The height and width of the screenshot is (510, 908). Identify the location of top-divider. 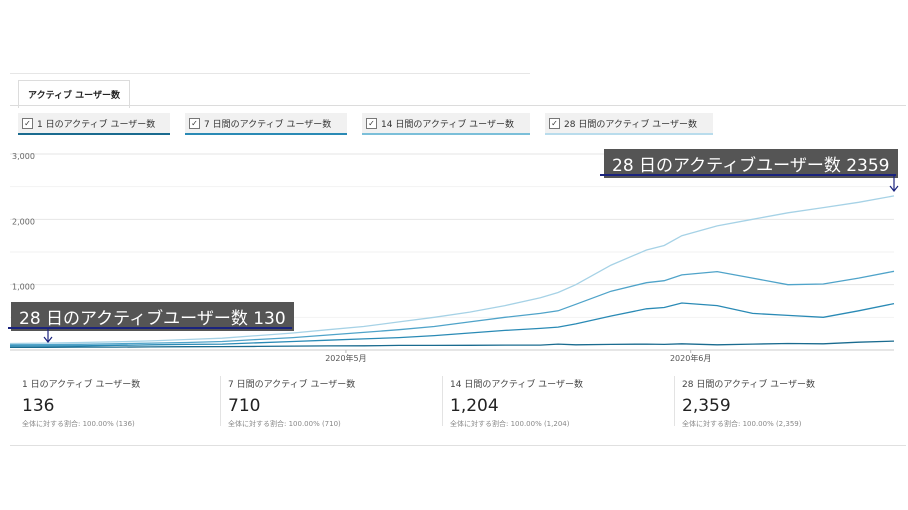
(270, 73).